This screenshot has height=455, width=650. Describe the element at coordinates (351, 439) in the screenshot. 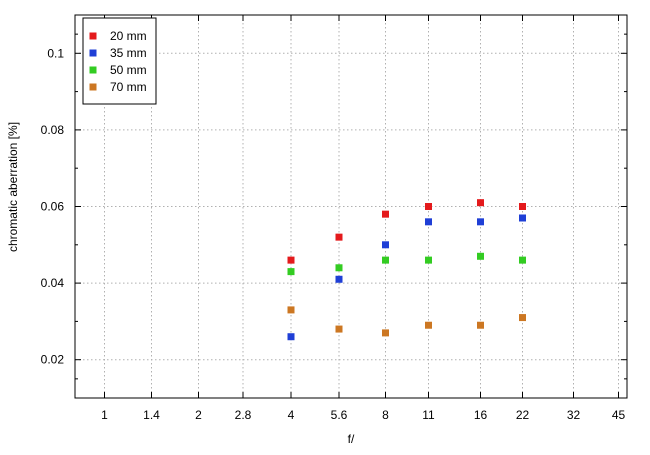

I see `x-axis-title: f/` at that location.